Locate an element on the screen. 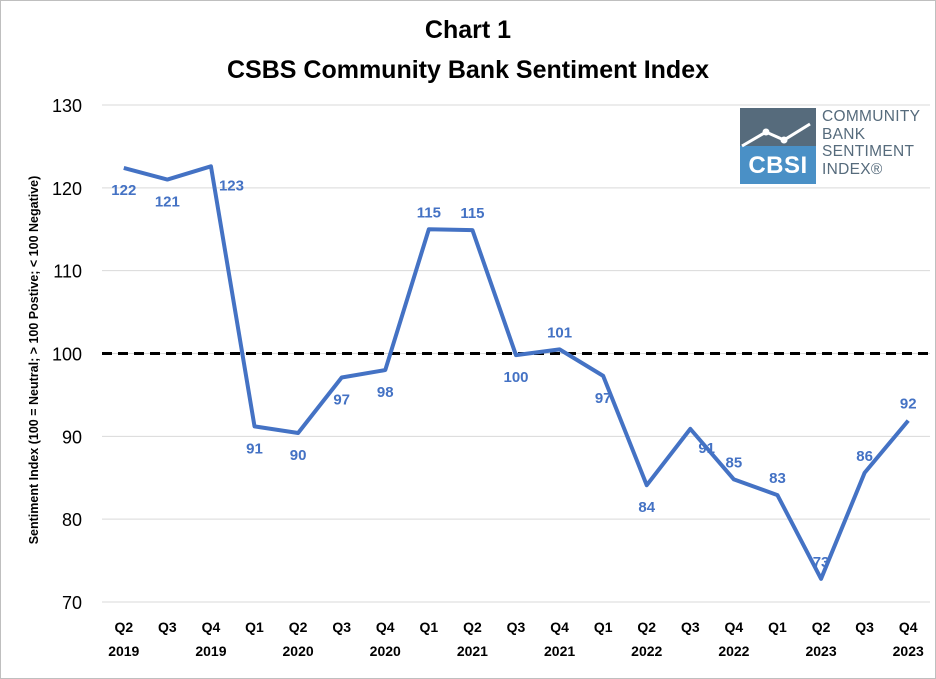 This screenshot has width=936, height=679. logo-word: COMMUNITY is located at coordinates (871, 116).